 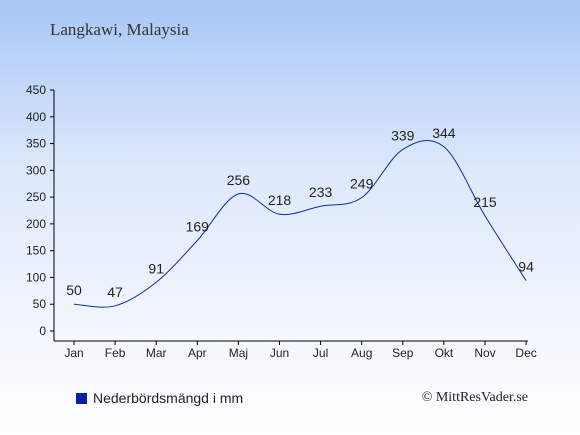 What do you see at coordinates (115, 292) in the screenshot?
I see `data-label: 47` at bounding box center [115, 292].